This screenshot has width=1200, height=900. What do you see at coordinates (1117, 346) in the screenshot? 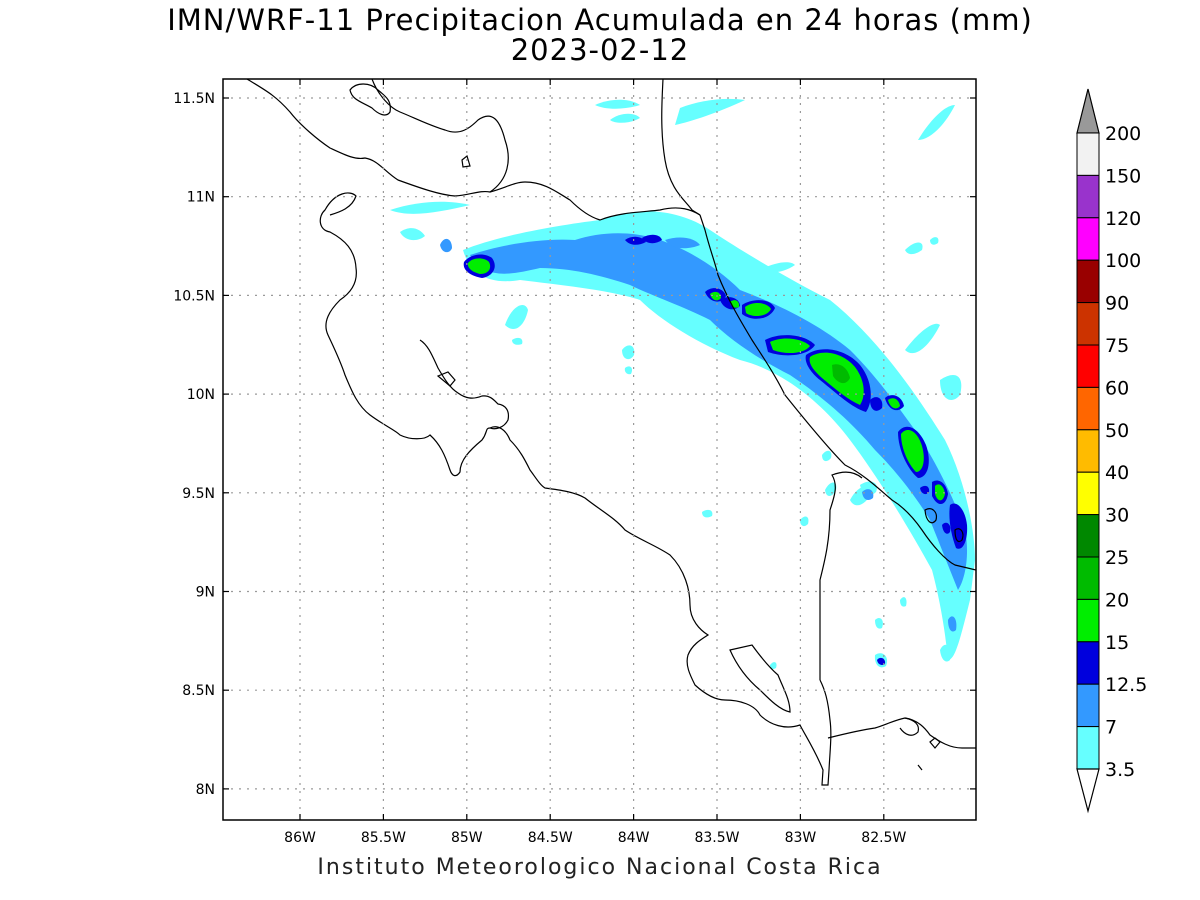
I see `colorbar-label: 75` at bounding box center [1117, 346].